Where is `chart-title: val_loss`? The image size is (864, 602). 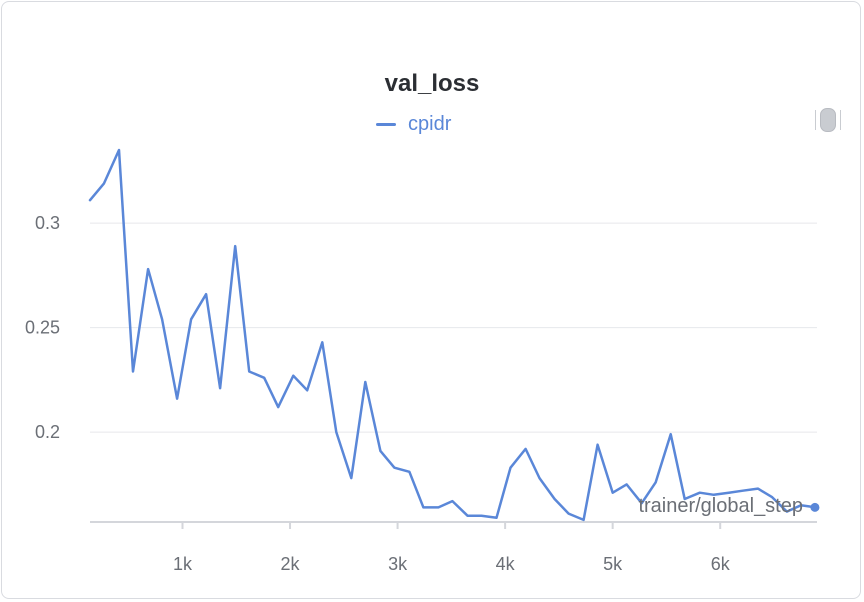 chart-title: val_loss is located at coordinates (432, 83).